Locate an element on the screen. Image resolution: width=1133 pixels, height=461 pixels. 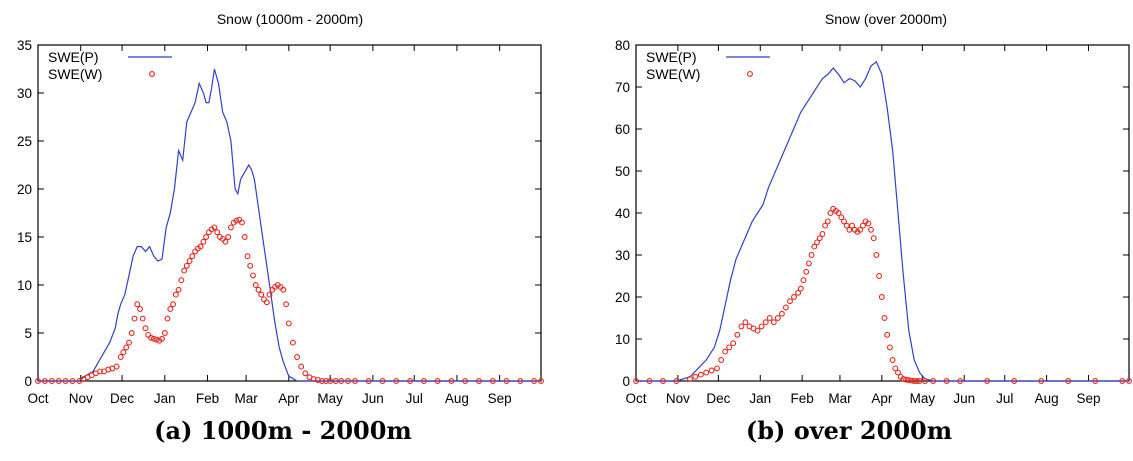
x-tick-label: Dec is located at coordinates (122, 398).